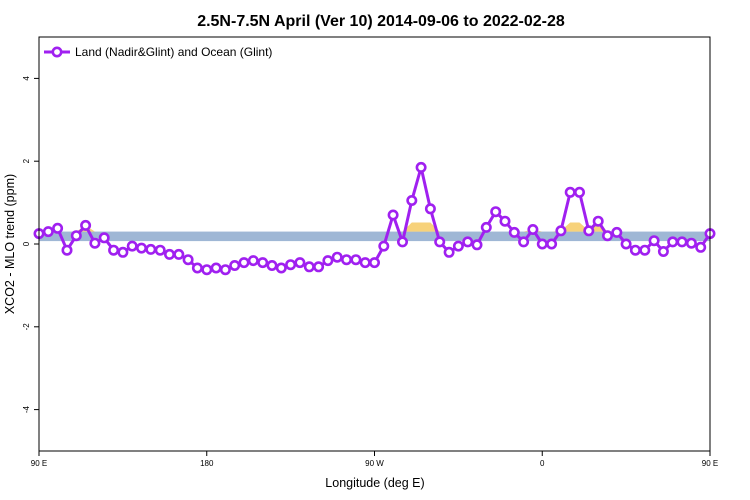  I want to click on x-tick-label: 180, so click(207, 463).